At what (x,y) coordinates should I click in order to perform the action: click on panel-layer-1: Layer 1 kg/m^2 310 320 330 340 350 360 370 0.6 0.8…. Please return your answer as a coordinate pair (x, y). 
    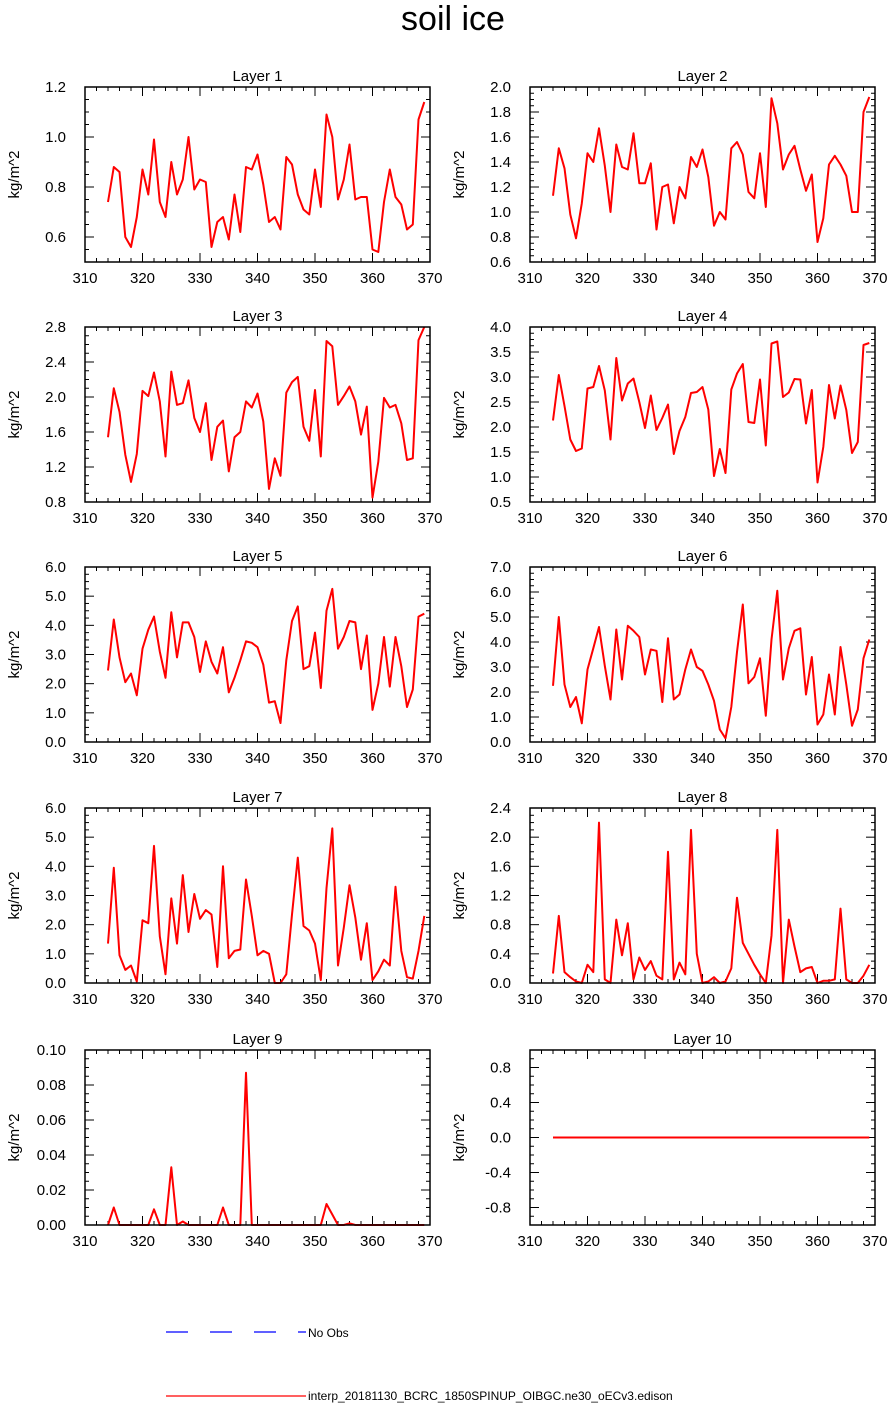
    Looking at the image, I should click on (224, 177).